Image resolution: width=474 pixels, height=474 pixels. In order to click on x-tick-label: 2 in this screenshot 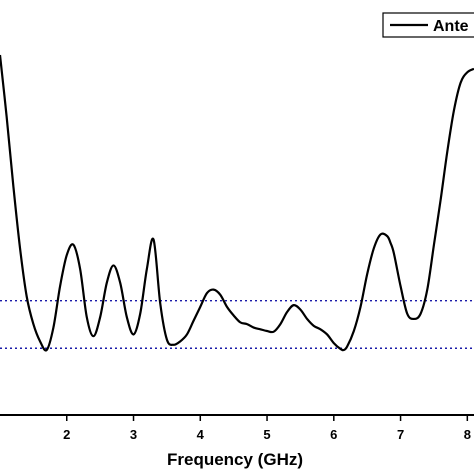, I will do `click(66, 434)`.